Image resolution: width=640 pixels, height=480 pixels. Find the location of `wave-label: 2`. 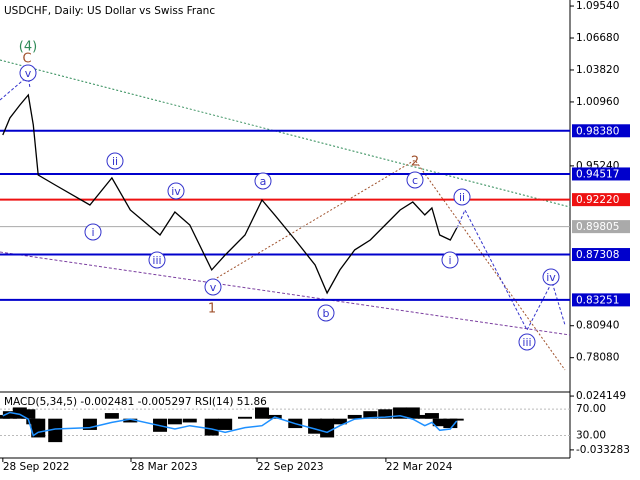

wave-label: 2 is located at coordinates (415, 162).